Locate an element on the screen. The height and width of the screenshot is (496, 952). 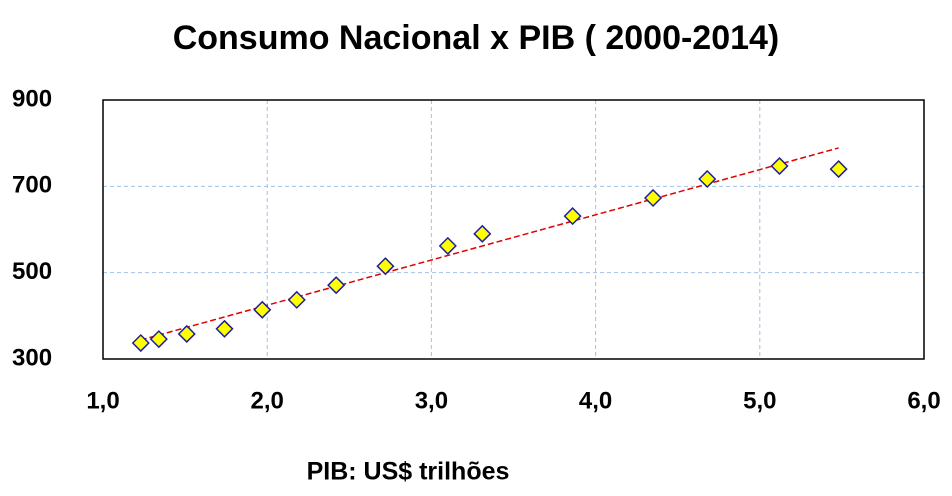
x-tick-label: 5,0 is located at coordinates (759, 400).